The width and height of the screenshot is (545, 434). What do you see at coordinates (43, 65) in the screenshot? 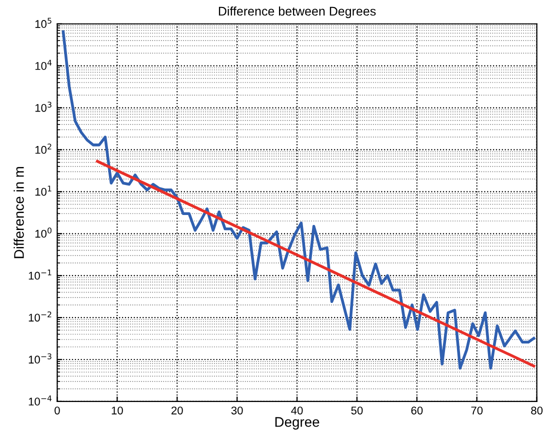
I see `y-tick-label: 10$^{4}$` at bounding box center [43, 65].